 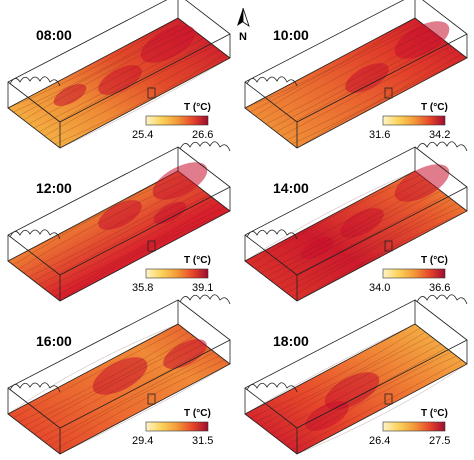 I want to click on colorbar-min: 29.4, so click(x=142, y=441).